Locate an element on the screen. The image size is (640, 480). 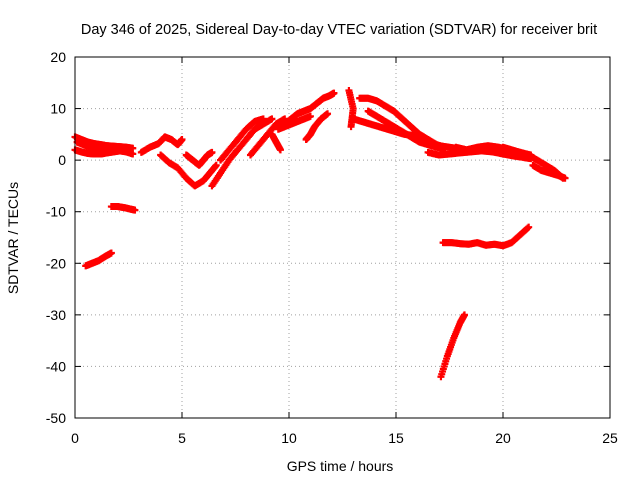
x-tick-label: 20 is located at coordinates (503, 438).